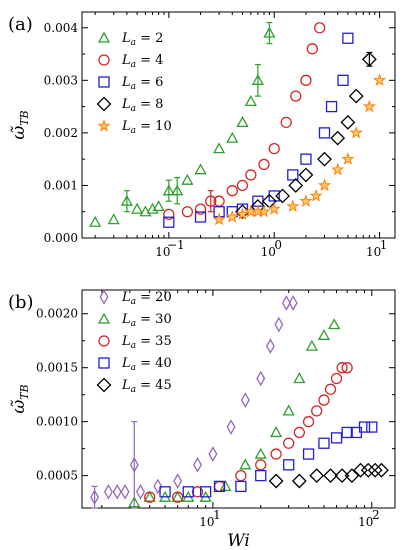 This screenshot has height=550, width=409. I want to click on y-tick-label: 0.0010, so click(57, 422).